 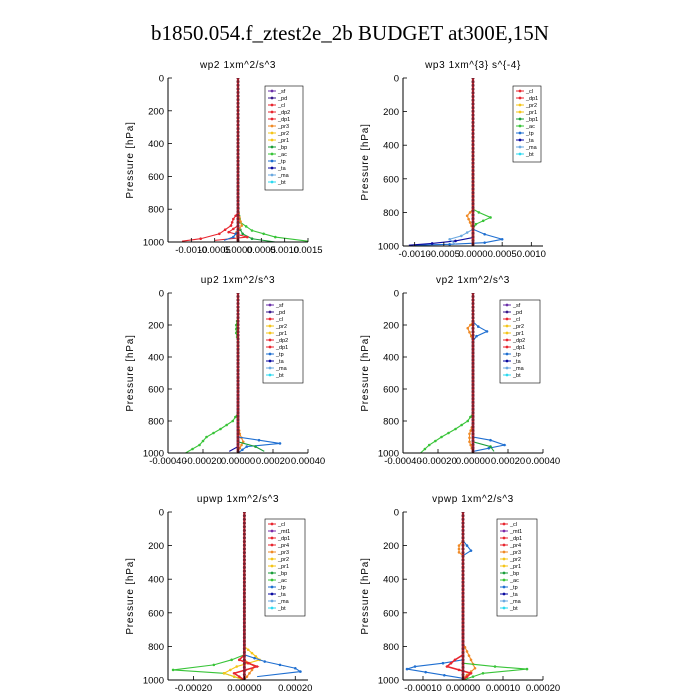 I want to click on legend-label: _sf, so click(x=516, y=306).